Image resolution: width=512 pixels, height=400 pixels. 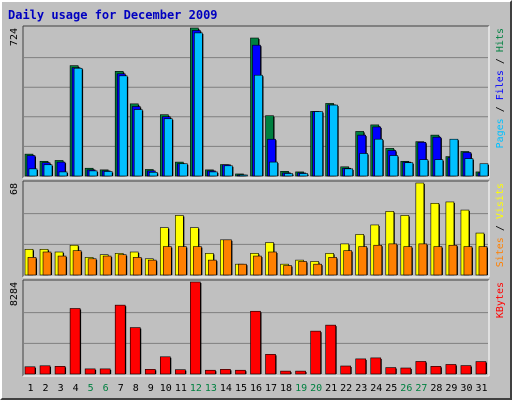 What do you see at coordinates (271, 388) in the screenshot?
I see `x-tick-label-day-17: 17` at bounding box center [271, 388].